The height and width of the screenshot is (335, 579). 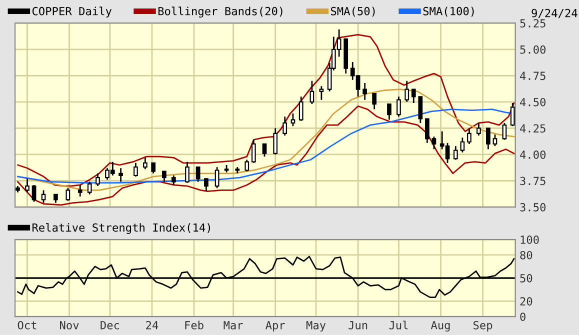 I want to click on legend-label: COPPER Daily, so click(x=72, y=12).